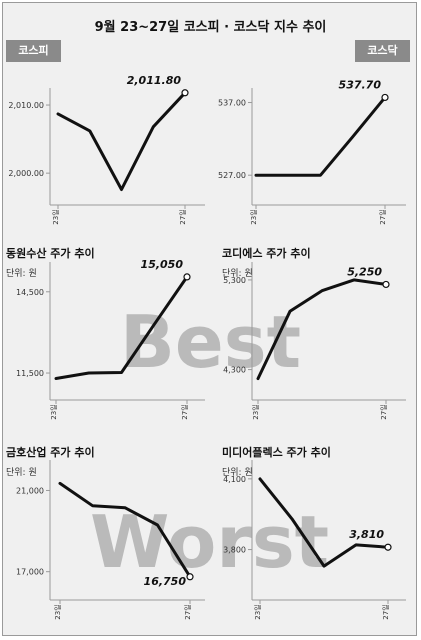  I want to click on chart-title: 코디에스 주가 추이, so click(266, 253).